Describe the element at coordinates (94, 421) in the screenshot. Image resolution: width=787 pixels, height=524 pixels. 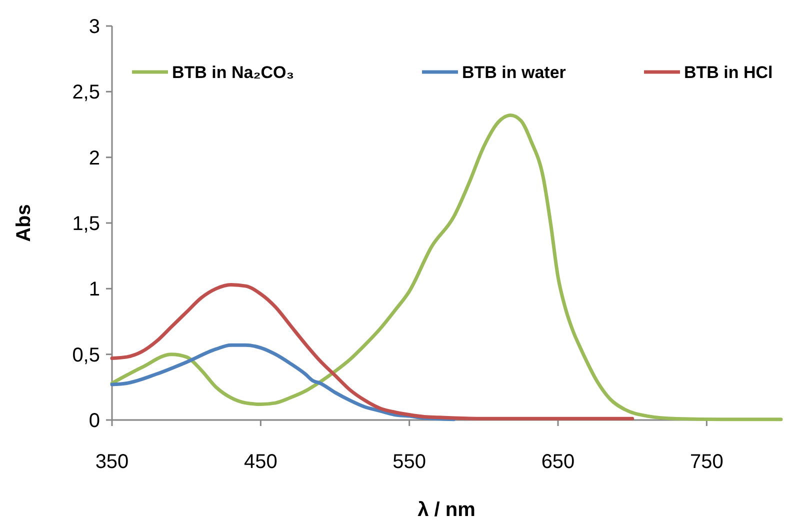
I see `y-tick-label: 0` at that location.